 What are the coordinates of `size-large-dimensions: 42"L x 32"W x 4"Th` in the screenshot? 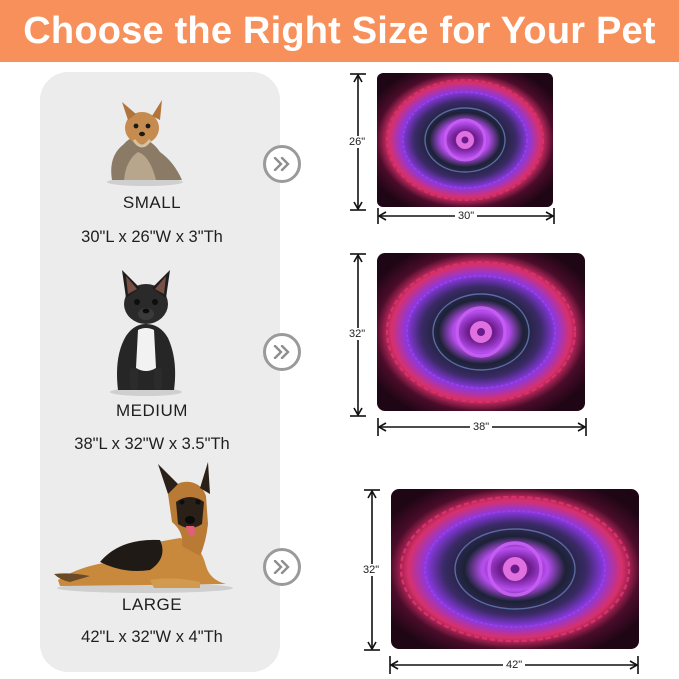 It's located at (152, 637).